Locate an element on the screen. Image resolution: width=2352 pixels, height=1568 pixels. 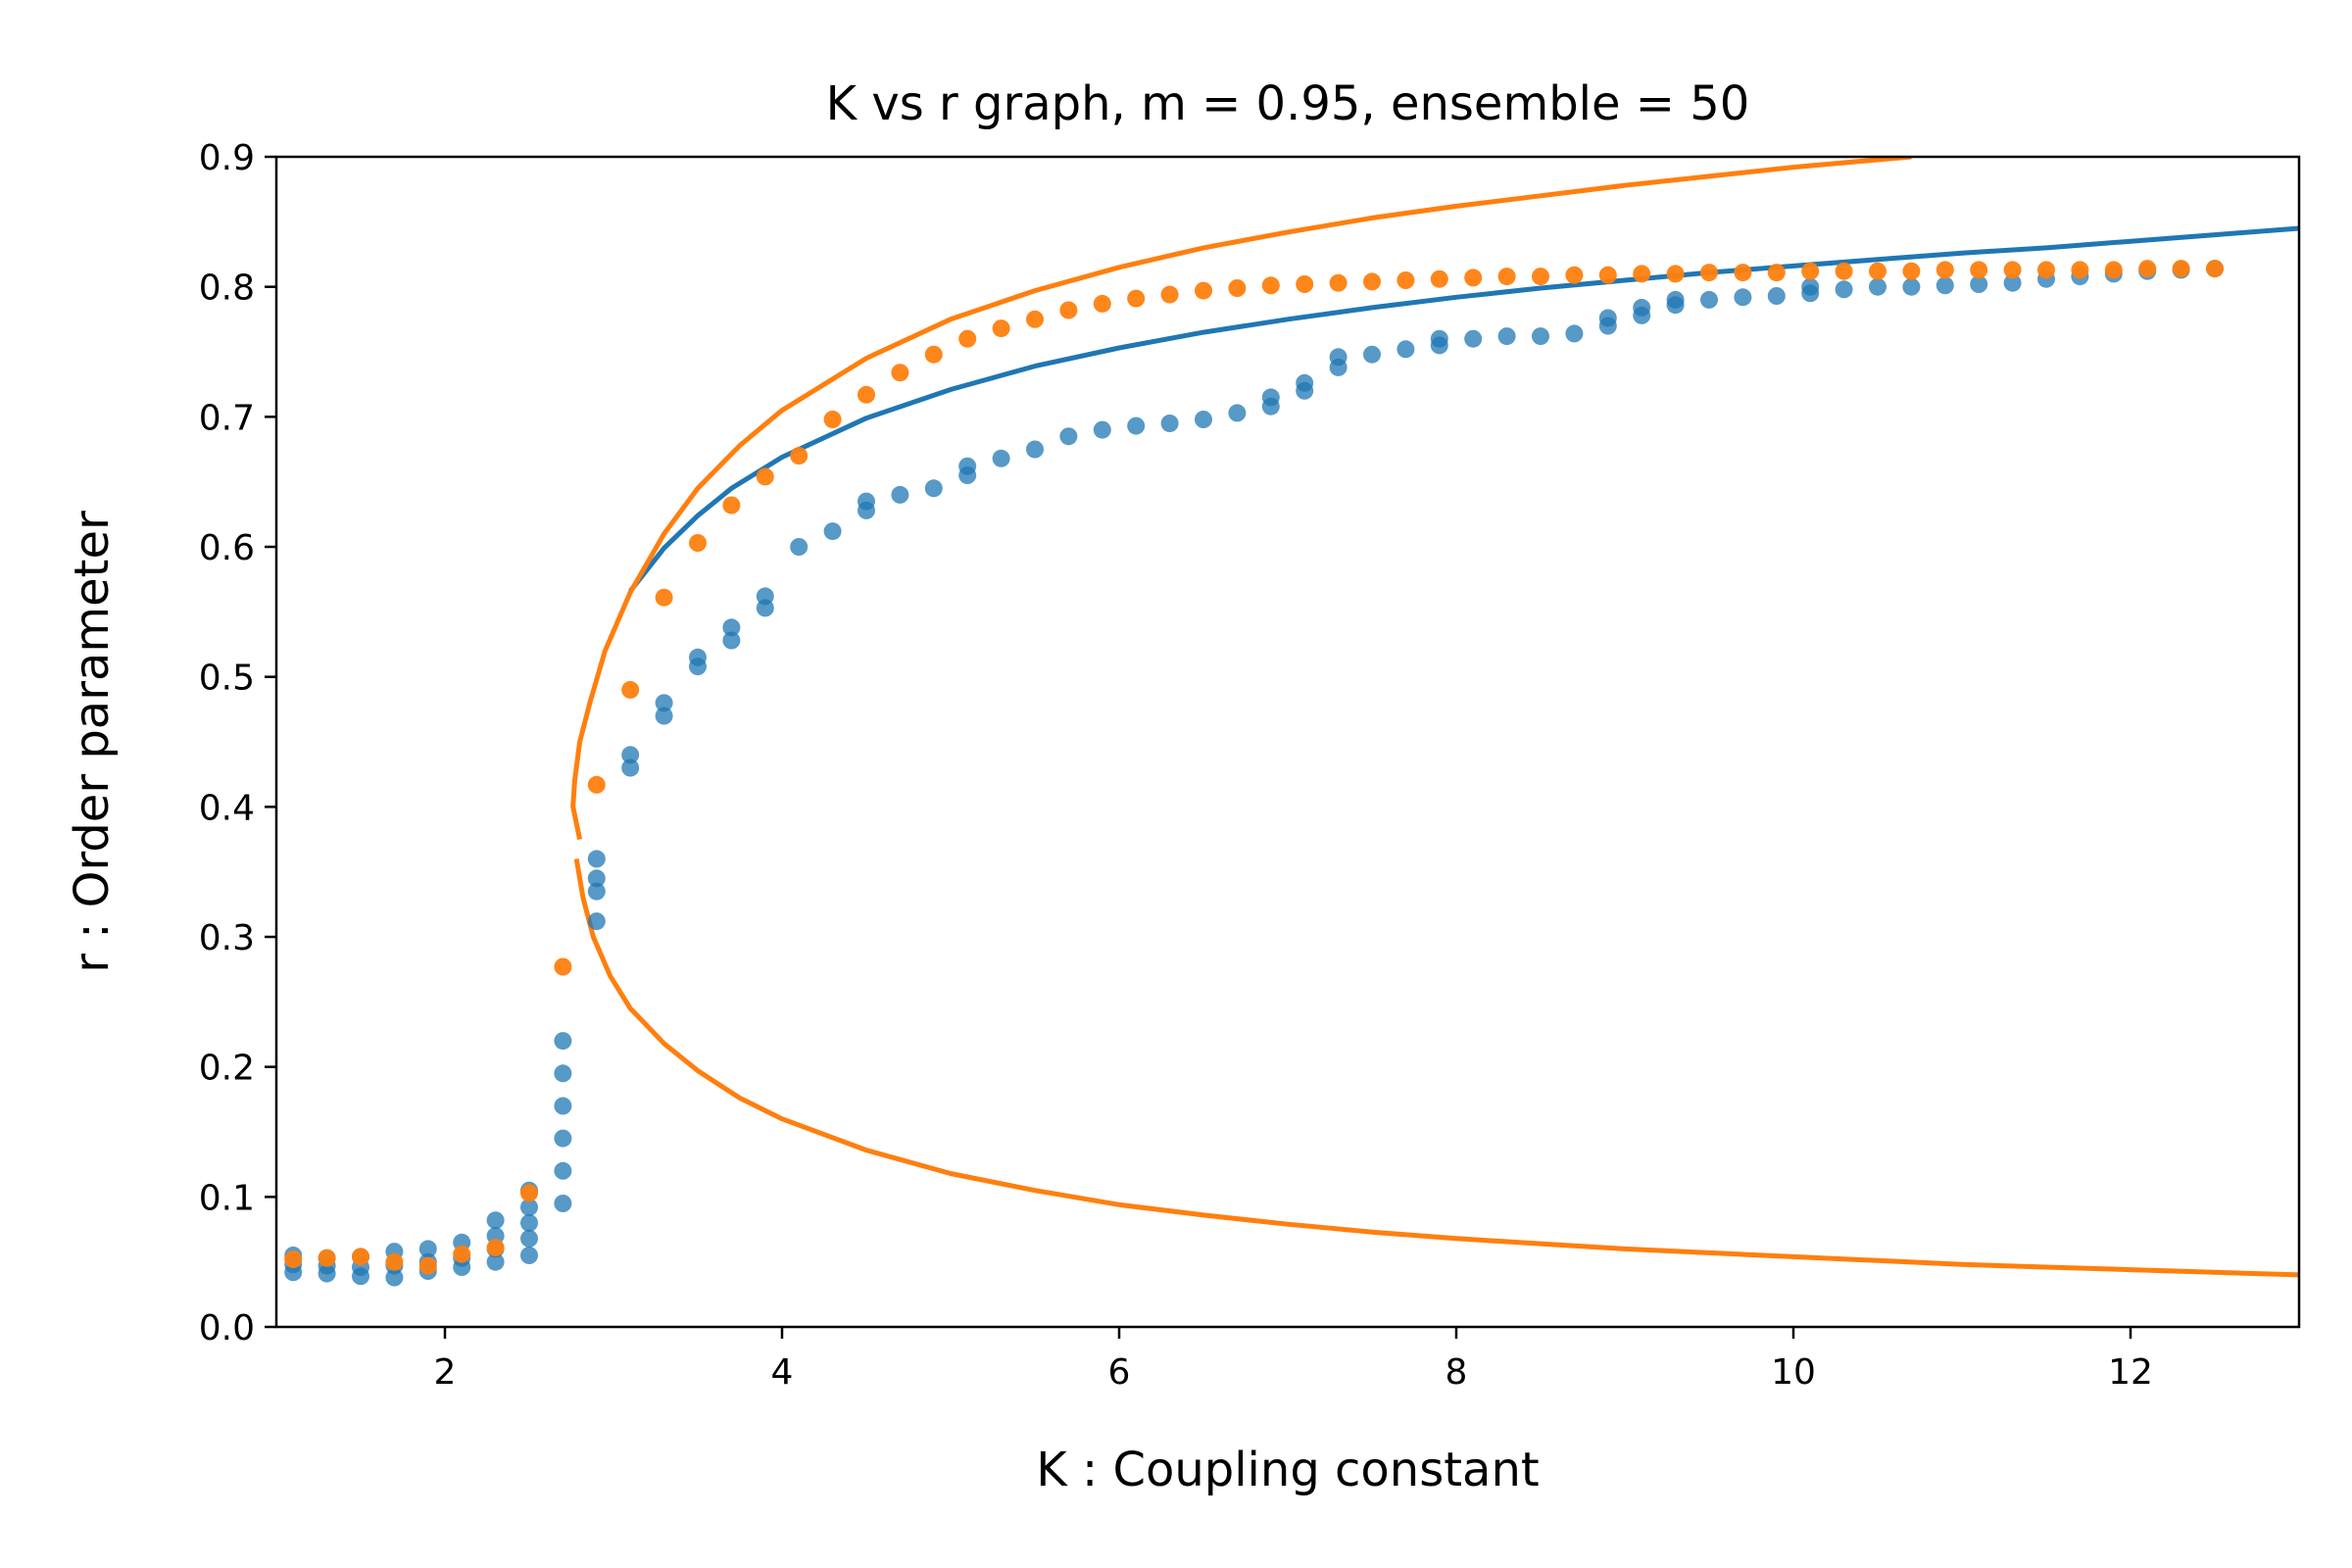
y-tick-label: 0.8 is located at coordinates (227, 289).